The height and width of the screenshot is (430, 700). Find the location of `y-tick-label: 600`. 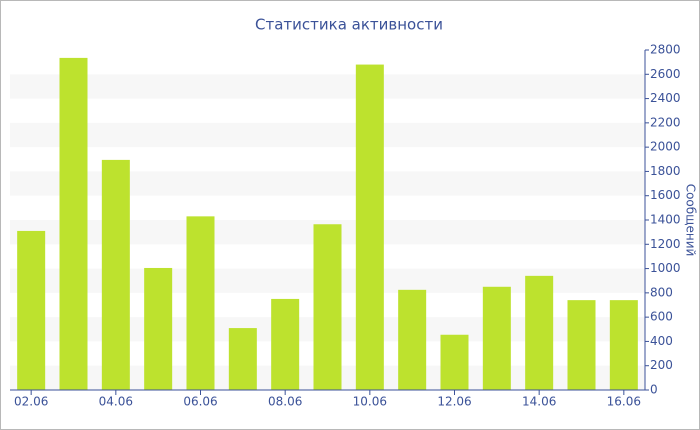

y-tick-label: 600 is located at coordinates (661, 317).